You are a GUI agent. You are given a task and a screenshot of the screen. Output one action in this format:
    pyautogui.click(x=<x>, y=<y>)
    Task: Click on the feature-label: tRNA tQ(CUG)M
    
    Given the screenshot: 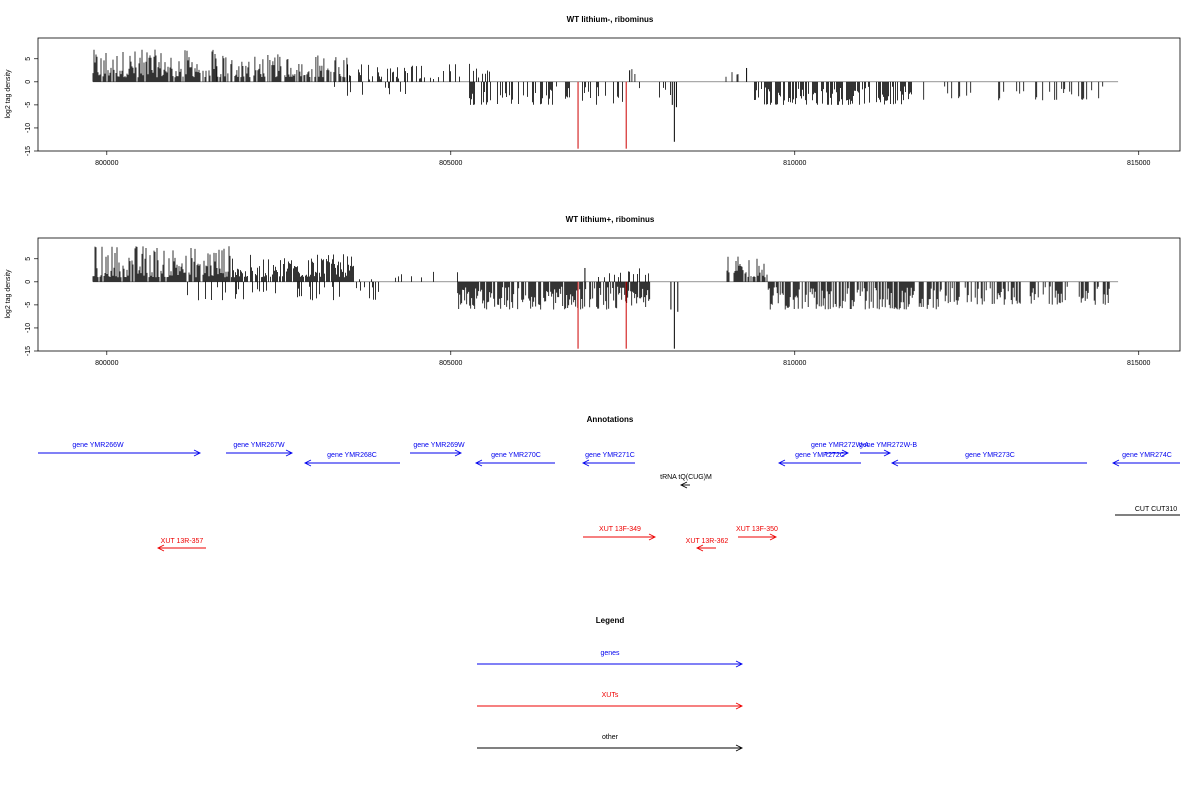 What is the action you would take?
    pyautogui.click(x=686, y=477)
    